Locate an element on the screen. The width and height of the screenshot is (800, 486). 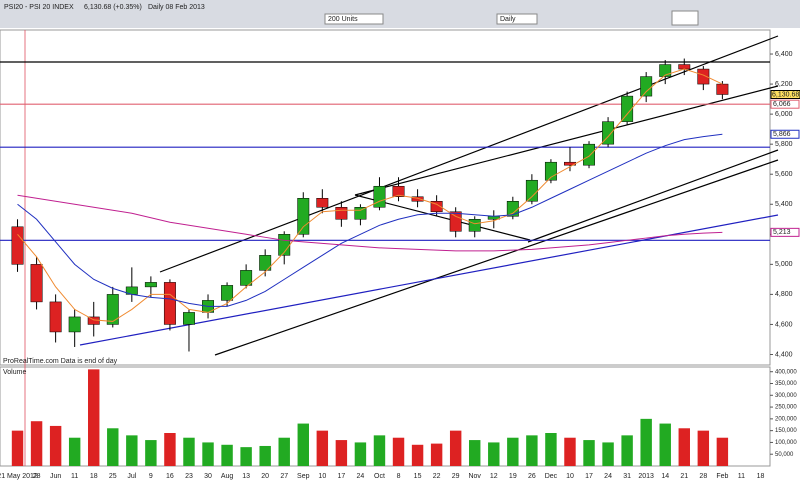
x-tick-label: 11 is located at coordinates (74, 476).